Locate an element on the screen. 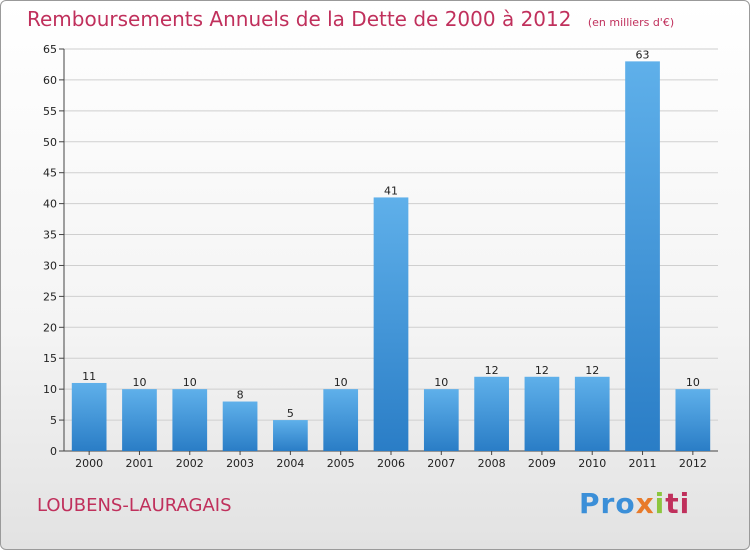 This screenshot has height=550, width=750. bar-2004 is located at coordinates (290, 435).